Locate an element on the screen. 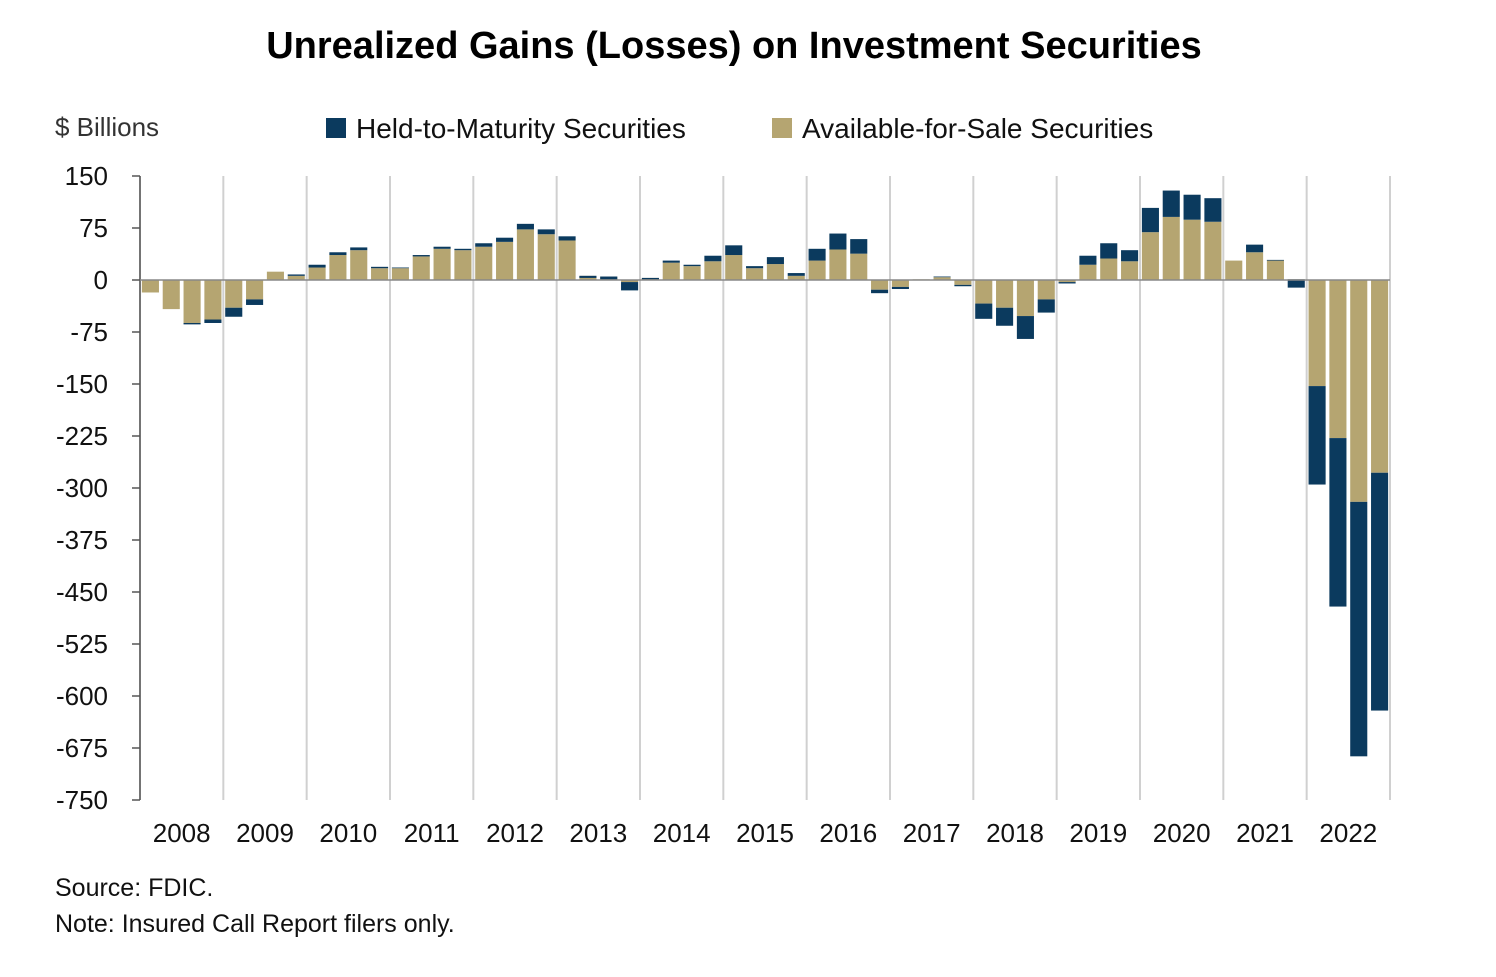 This screenshot has height=977, width=1496. x-tick-label: 2011 is located at coordinates (432, 833).